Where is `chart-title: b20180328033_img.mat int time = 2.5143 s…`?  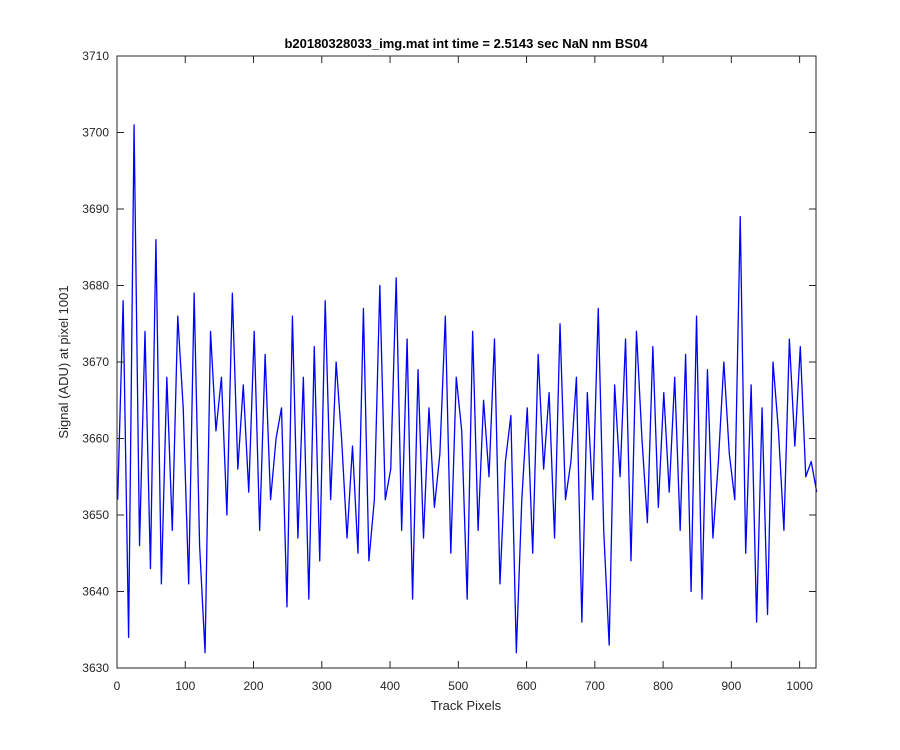
chart-title: b20180328033_img.mat int time = 2.5143 s… is located at coordinates (466, 43).